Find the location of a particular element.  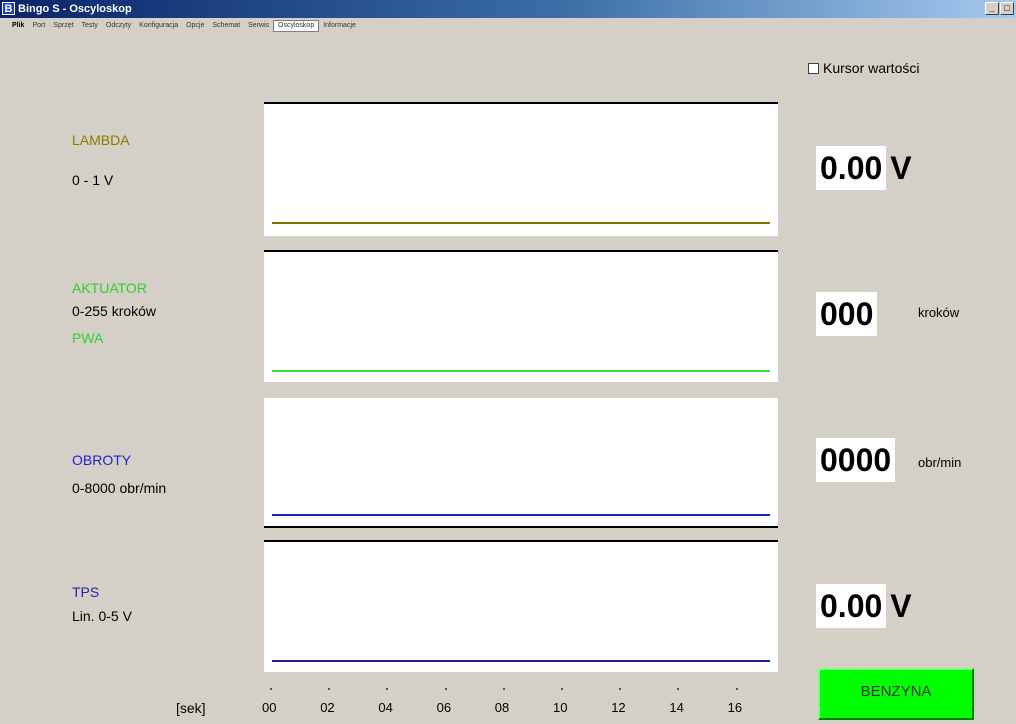

checkbox-label: Kursor wartości is located at coordinates (871, 68).